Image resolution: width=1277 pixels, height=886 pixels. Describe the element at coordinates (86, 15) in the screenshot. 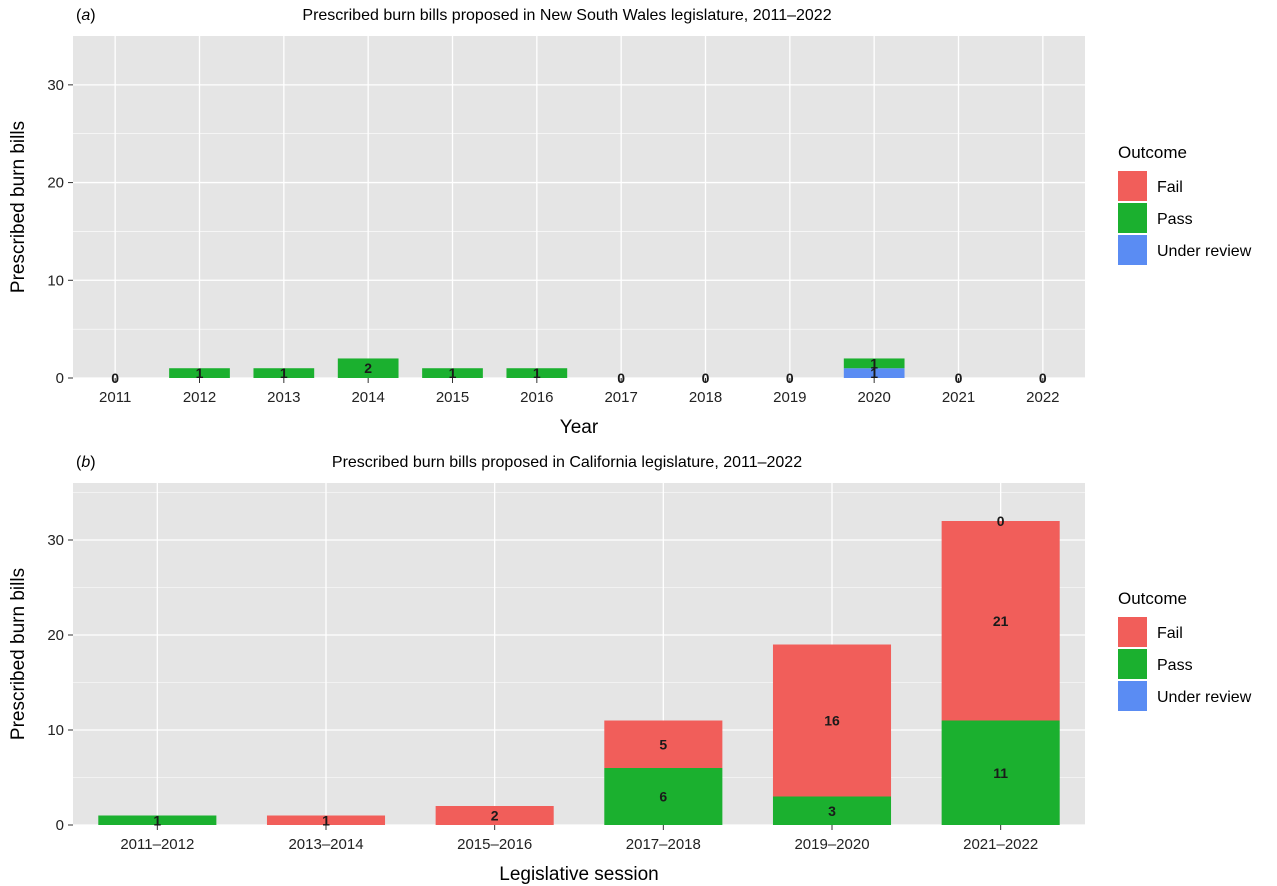

I see `panel-letter: (a)` at that location.